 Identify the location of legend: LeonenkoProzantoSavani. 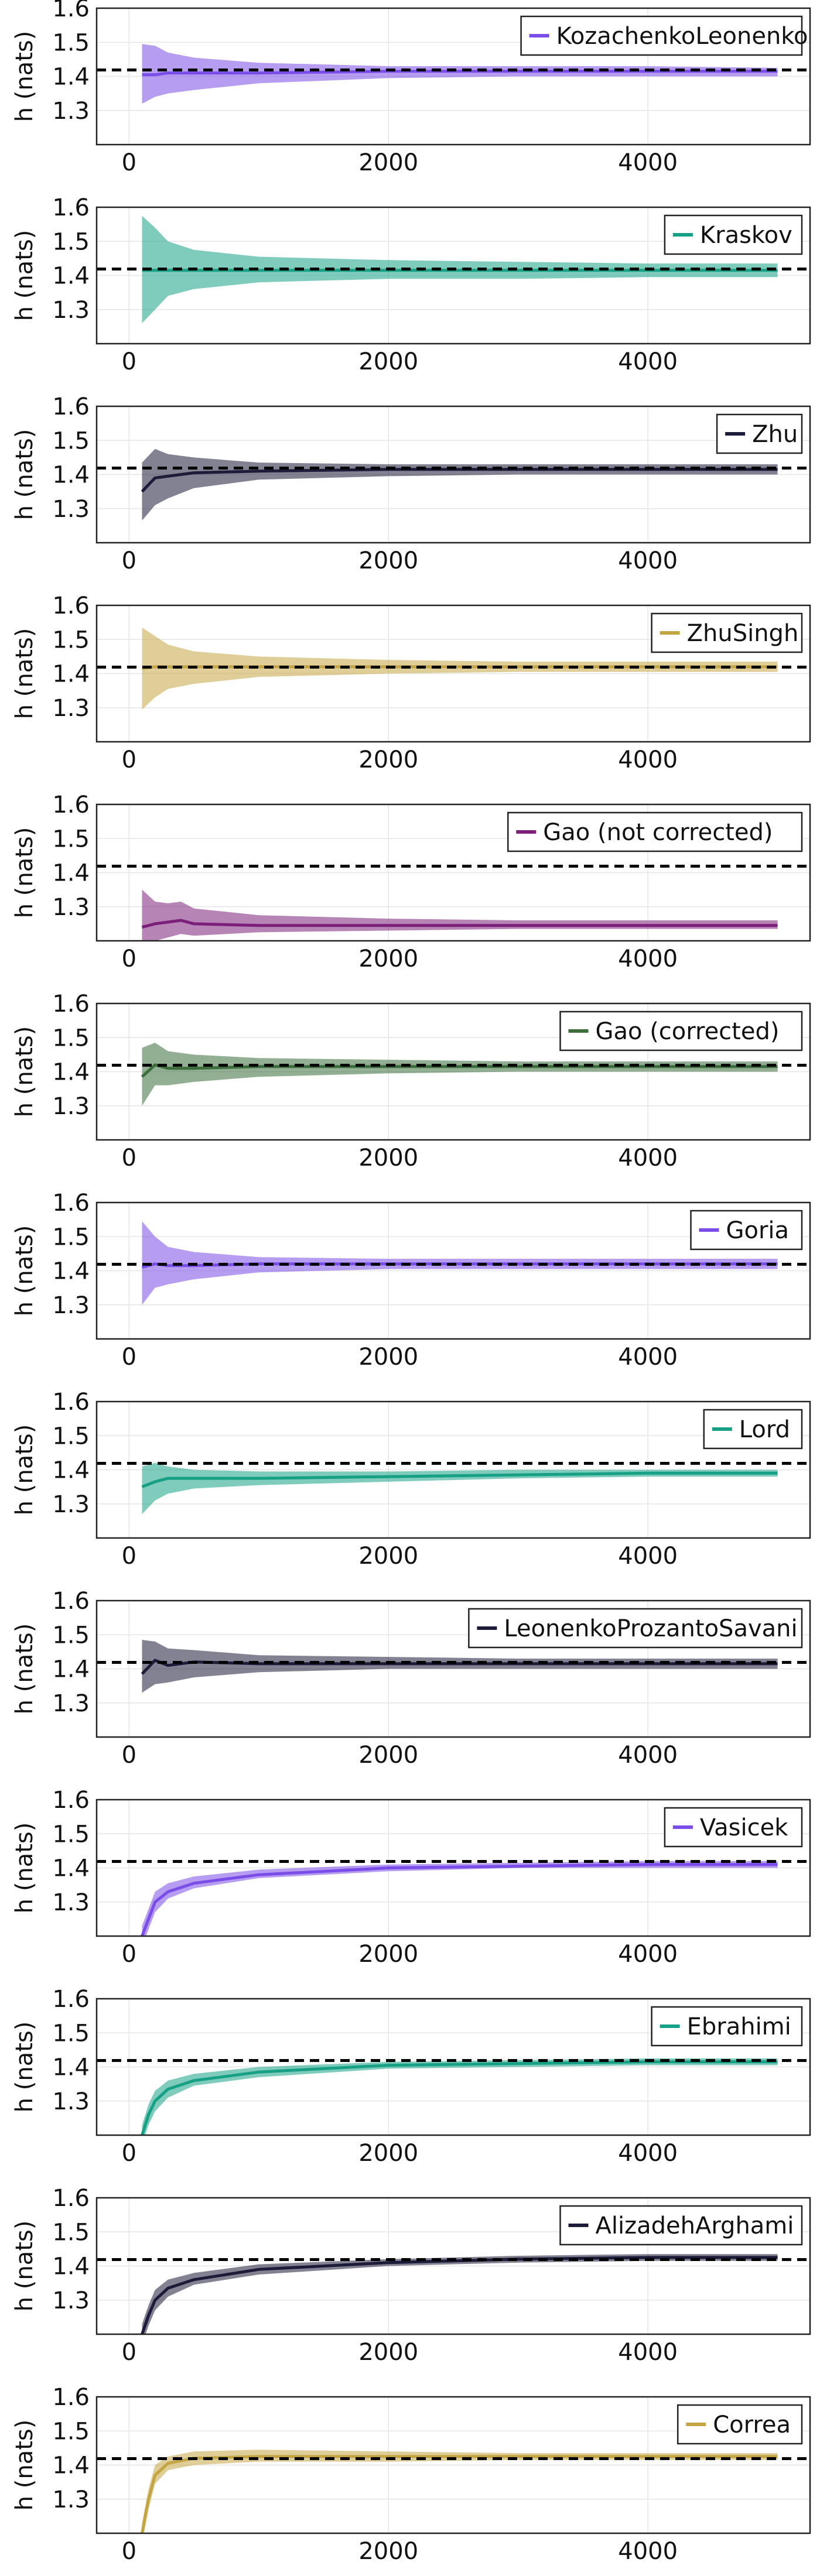
(635, 1628).